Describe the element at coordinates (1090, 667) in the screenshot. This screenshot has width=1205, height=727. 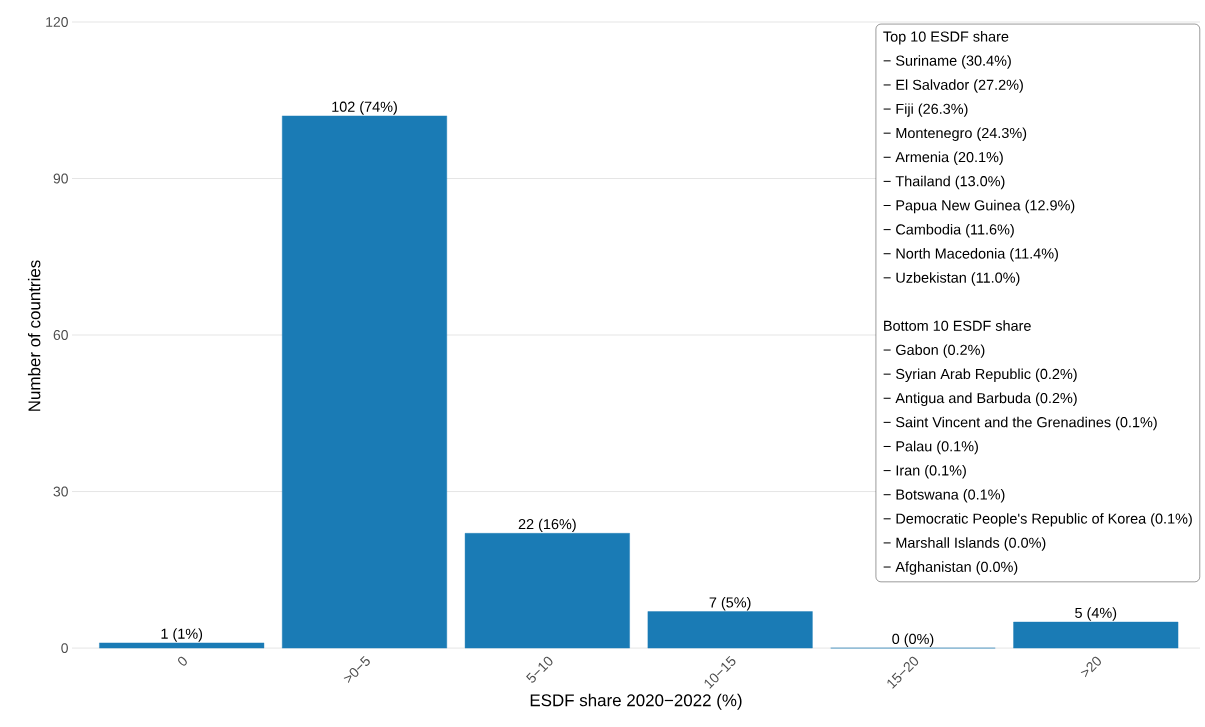
I see `x-tick-label: >20` at that location.